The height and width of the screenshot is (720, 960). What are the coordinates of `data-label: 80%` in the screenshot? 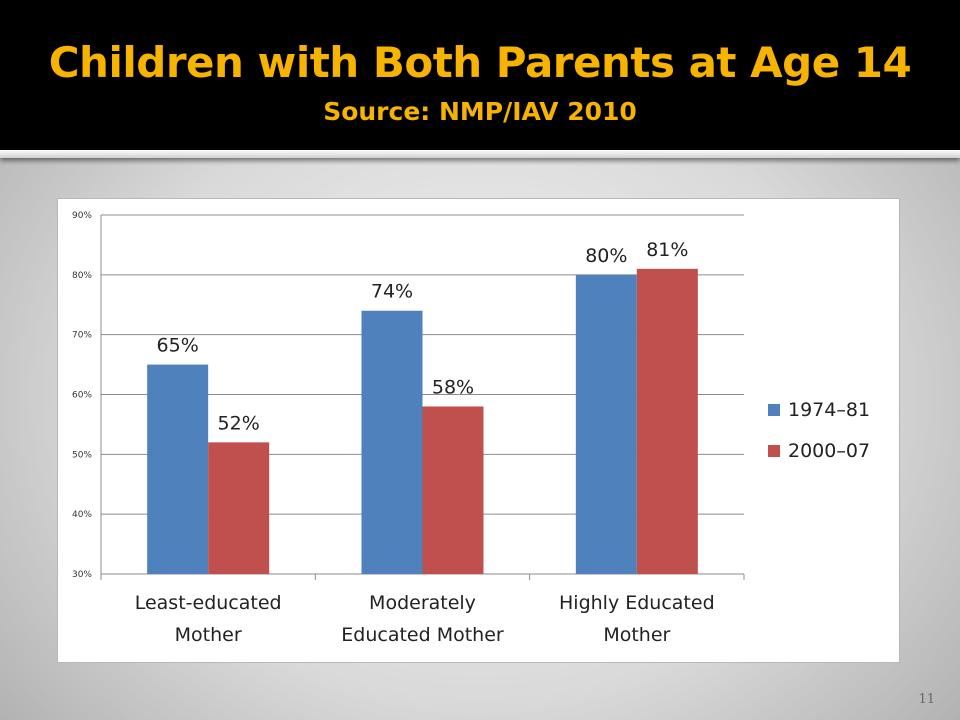 It's located at (606, 256).